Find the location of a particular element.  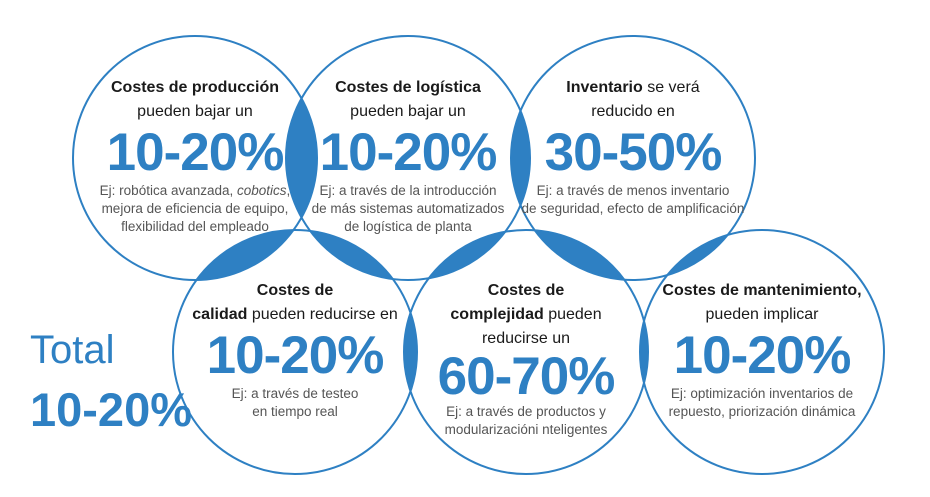

total-summary: Total 10-20% is located at coordinates (111, 382).